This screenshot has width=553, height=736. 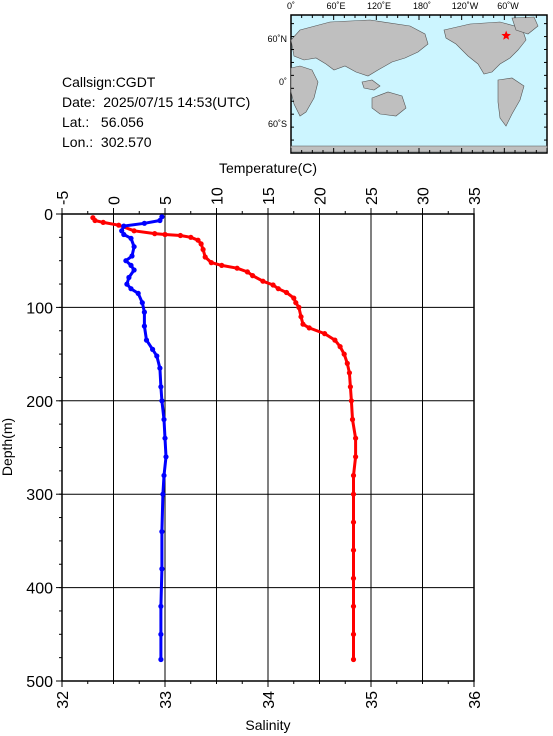 What do you see at coordinates (39, 308) in the screenshot?
I see `left-tick-label: 100` at bounding box center [39, 308].